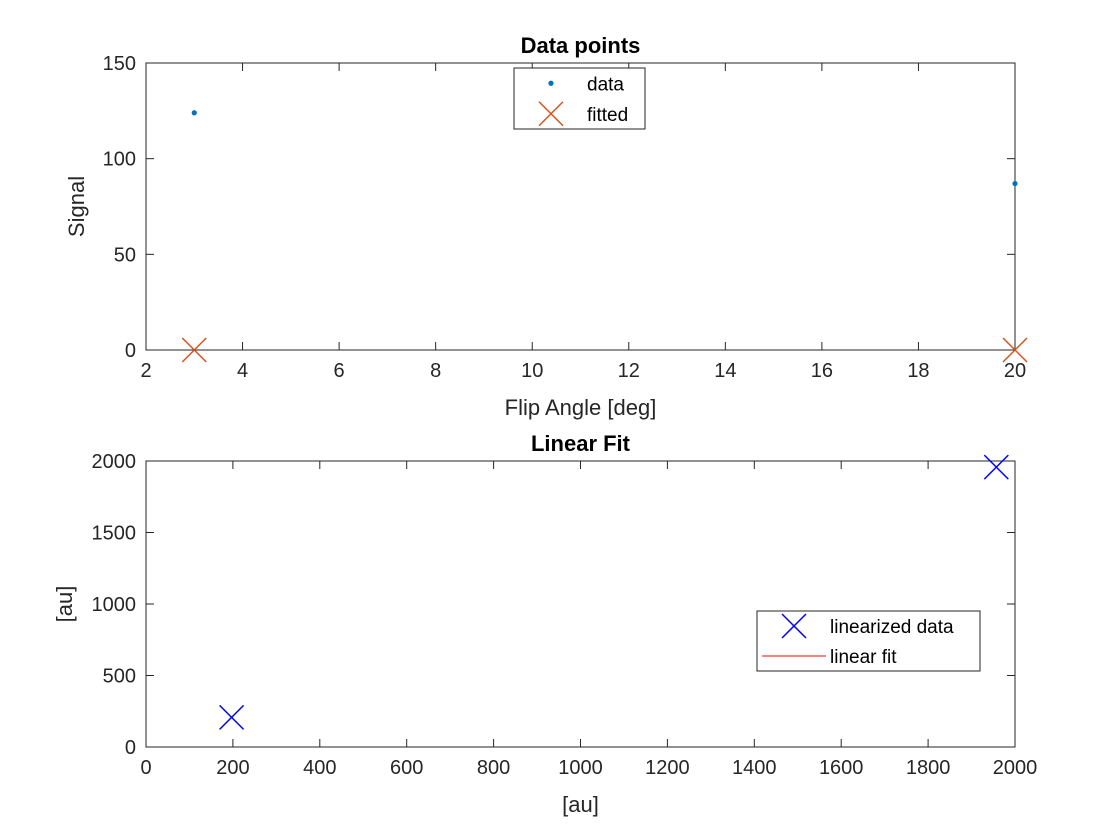 The height and width of the screenshot is (840, 1120). What do you see at coordinates (145, 371) in the screenshot?
I see `x-tick-label: 2` at bounding box center [145, 371].